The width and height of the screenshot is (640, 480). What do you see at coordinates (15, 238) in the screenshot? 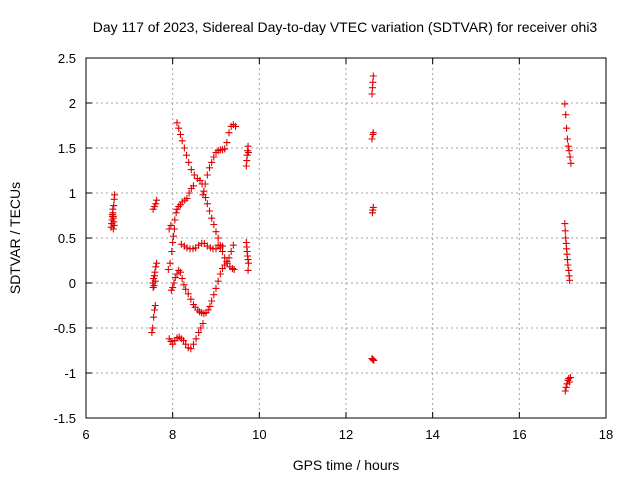
I see `y-axis-label: SDTVAR / TECUs` at bounding box center [15, 238].